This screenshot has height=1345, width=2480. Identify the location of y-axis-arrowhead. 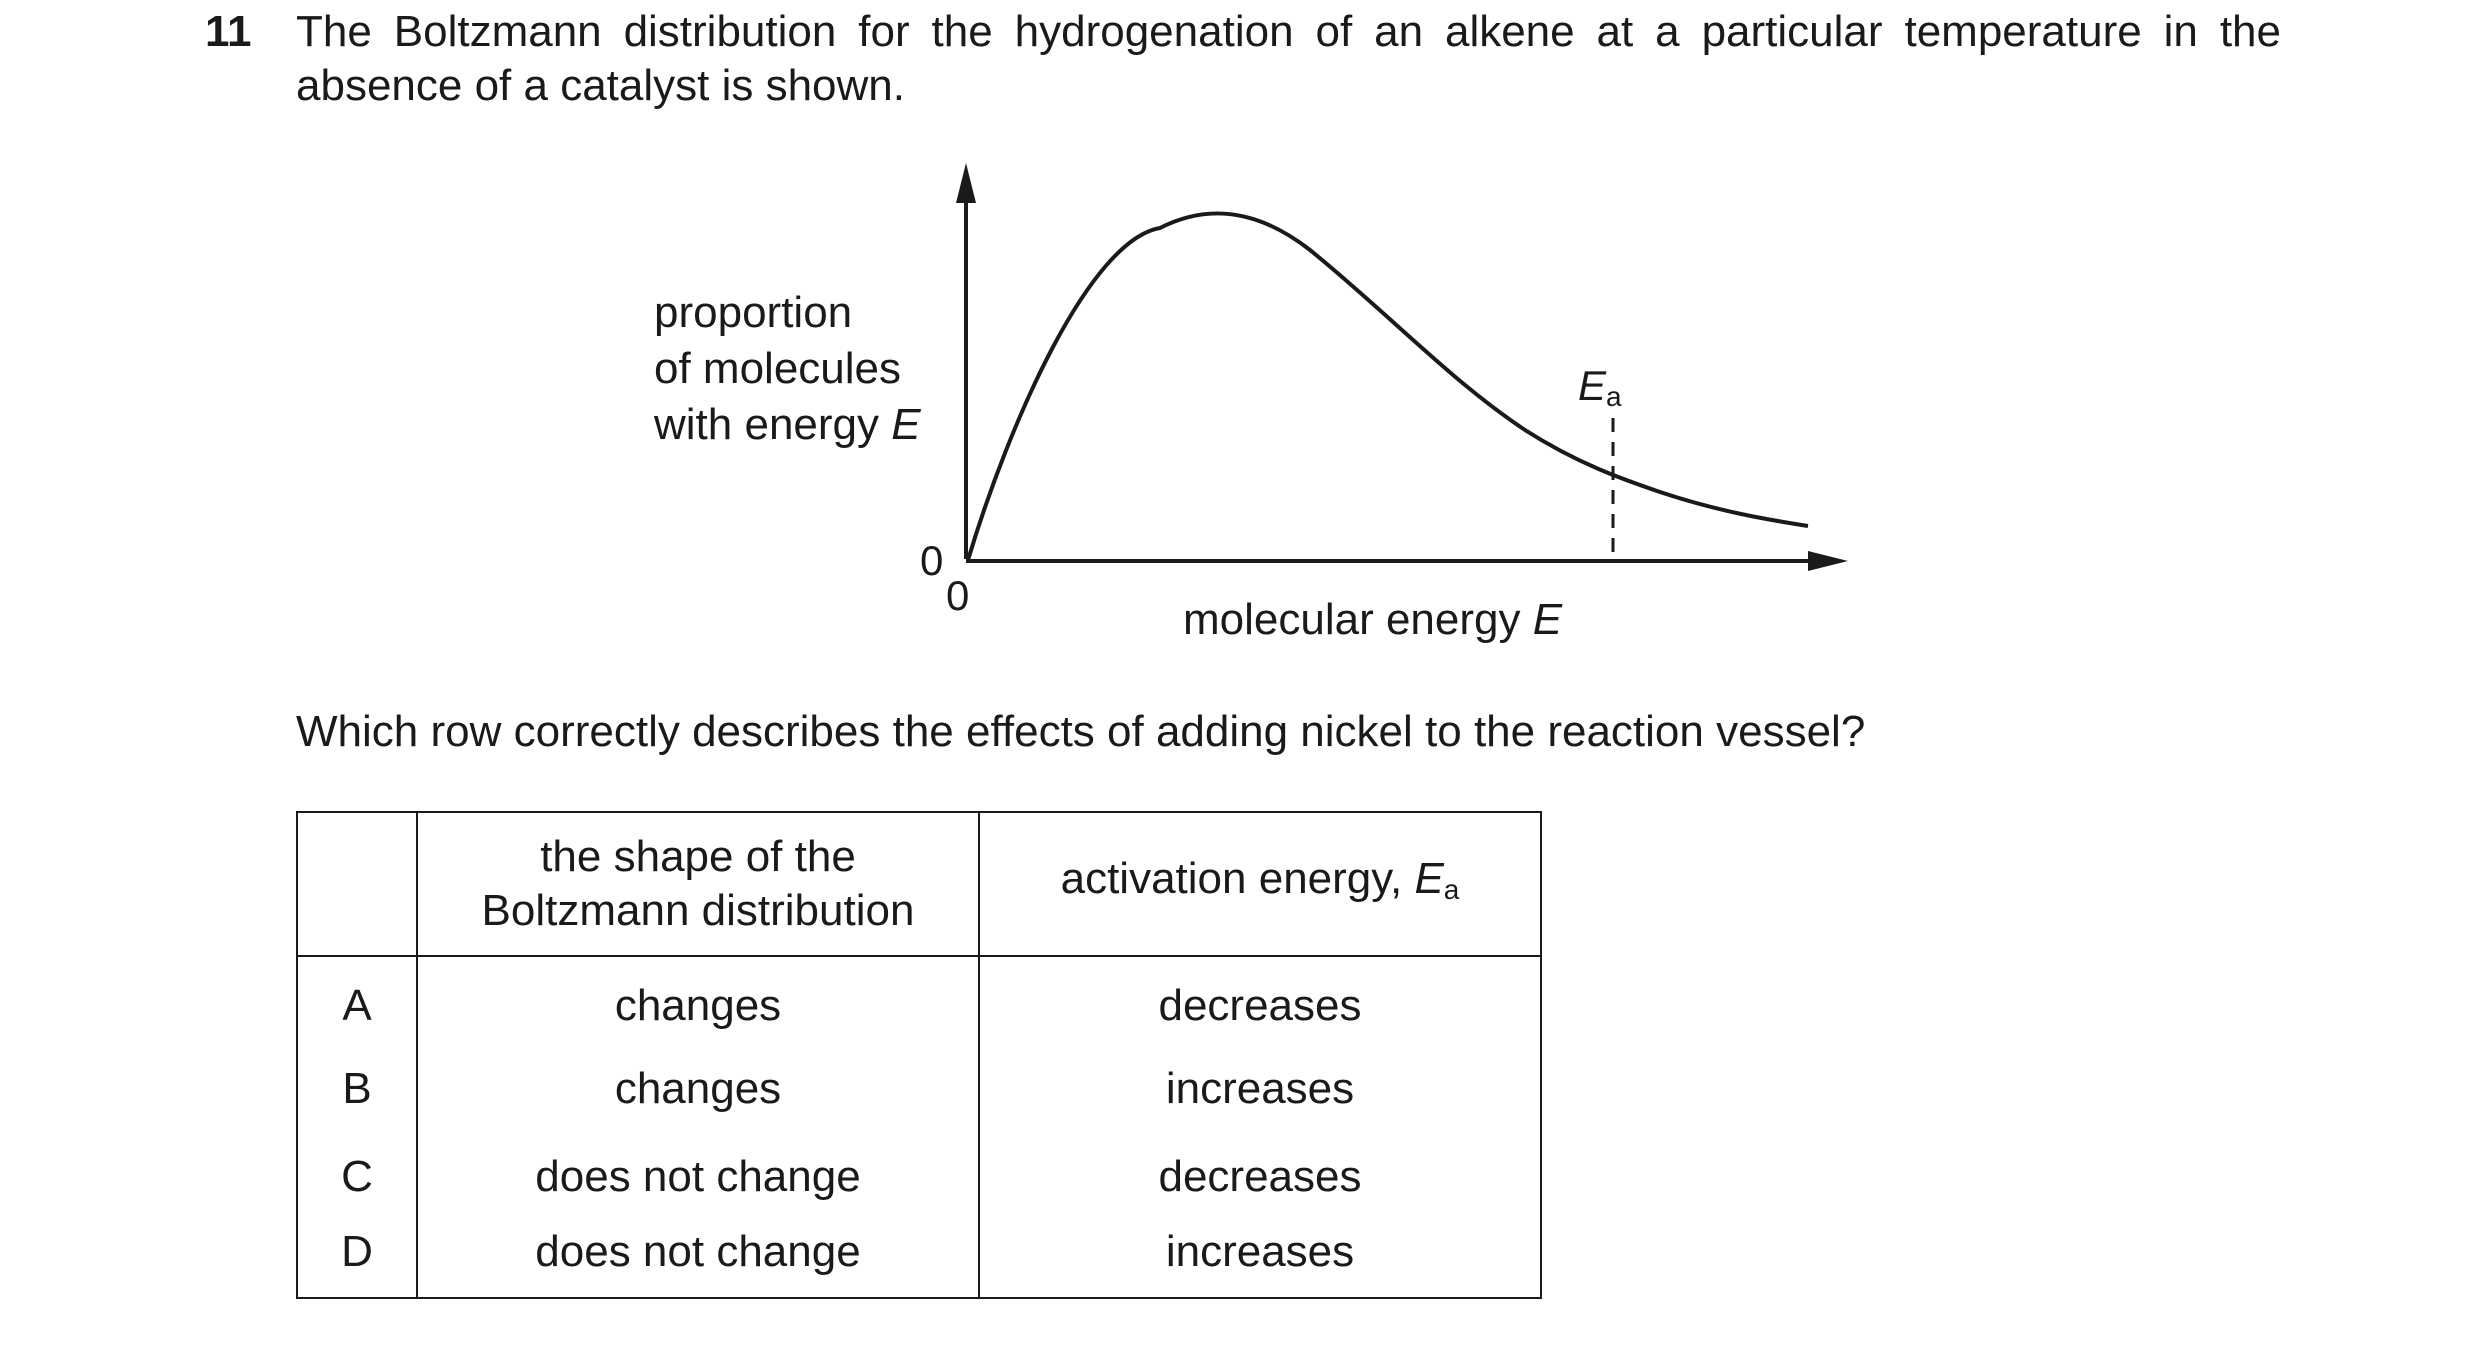
(966, 183).